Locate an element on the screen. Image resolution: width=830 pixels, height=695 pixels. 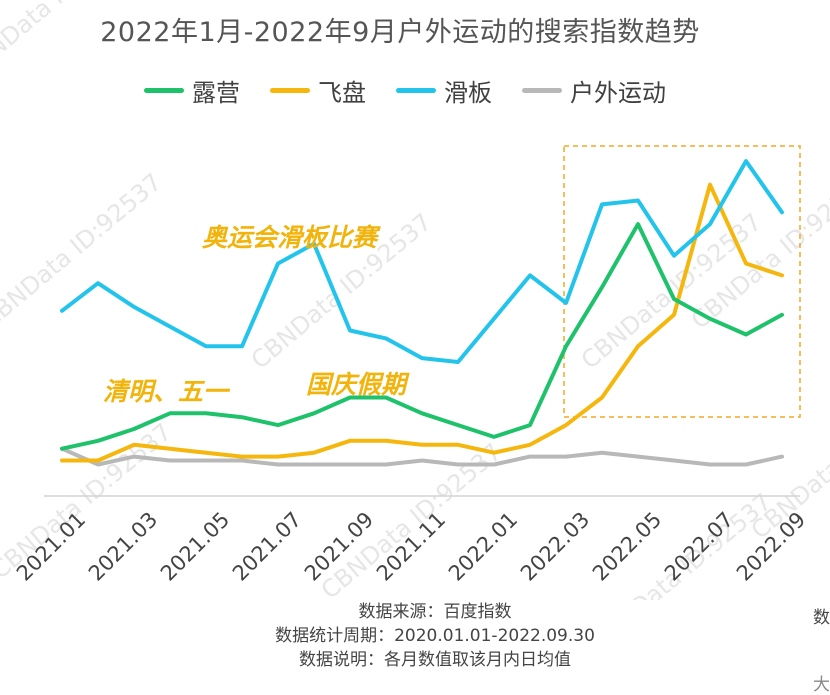
legend-label: 露营 is located at coordinates (216, 93).